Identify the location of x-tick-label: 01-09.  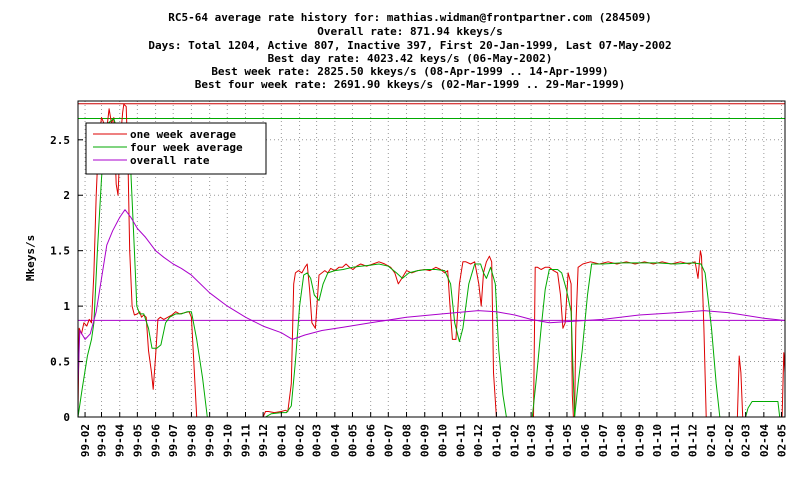
(639, 440).